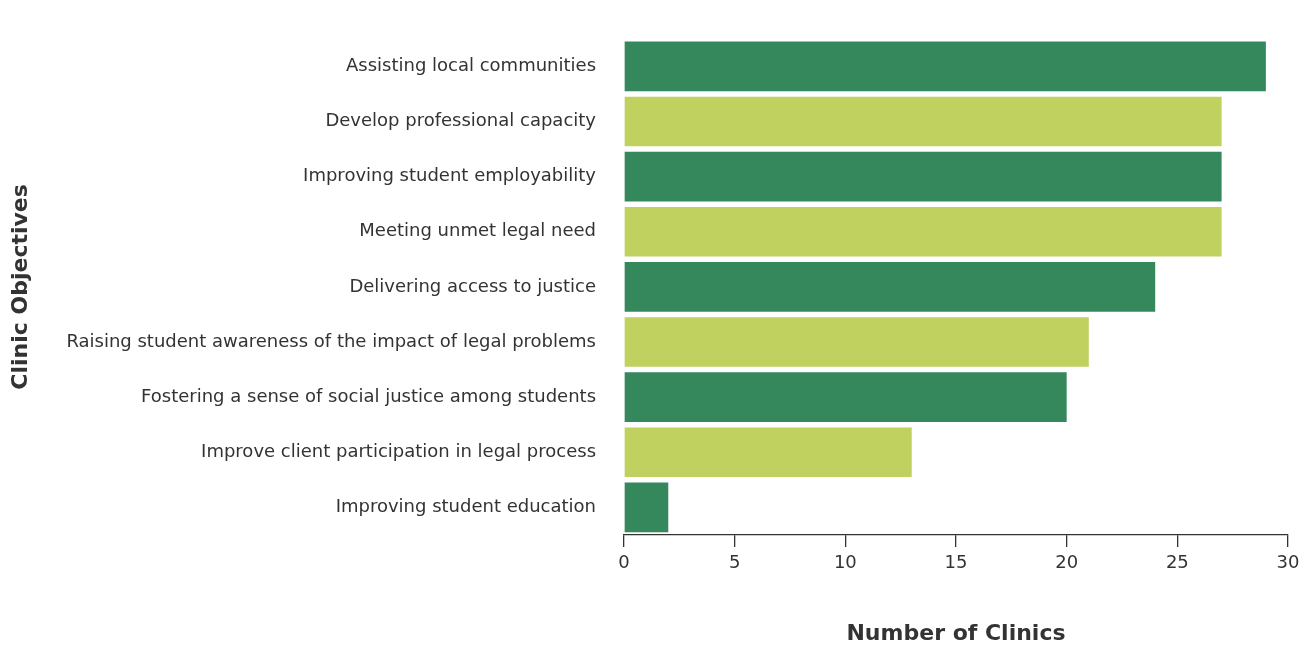 The width and height of the screenshot is (1308, 655). What do you see at coordinates (1067, 562) in the screenshot?
I see `x-tick-label: 20` at bounding box center [1067, 562].